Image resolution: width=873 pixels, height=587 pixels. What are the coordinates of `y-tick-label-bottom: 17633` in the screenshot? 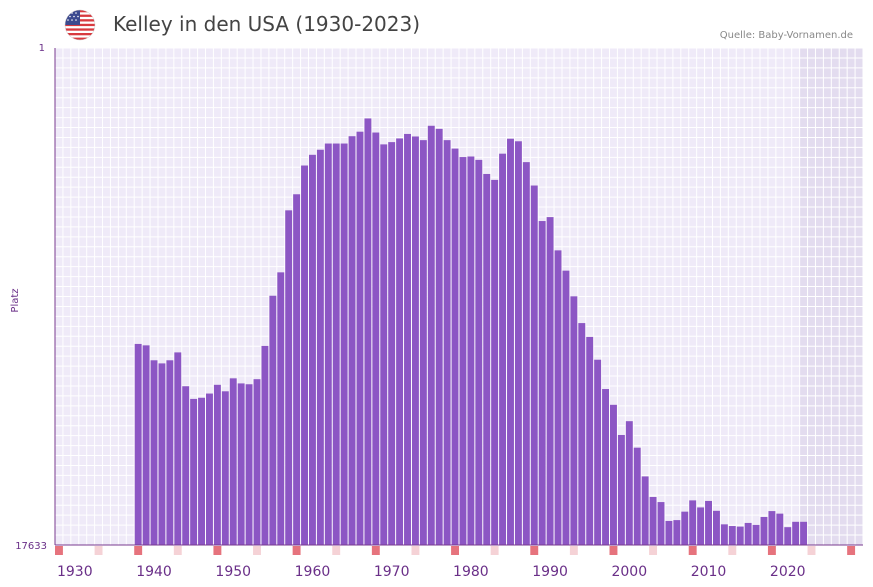 It's located at (31, 546).